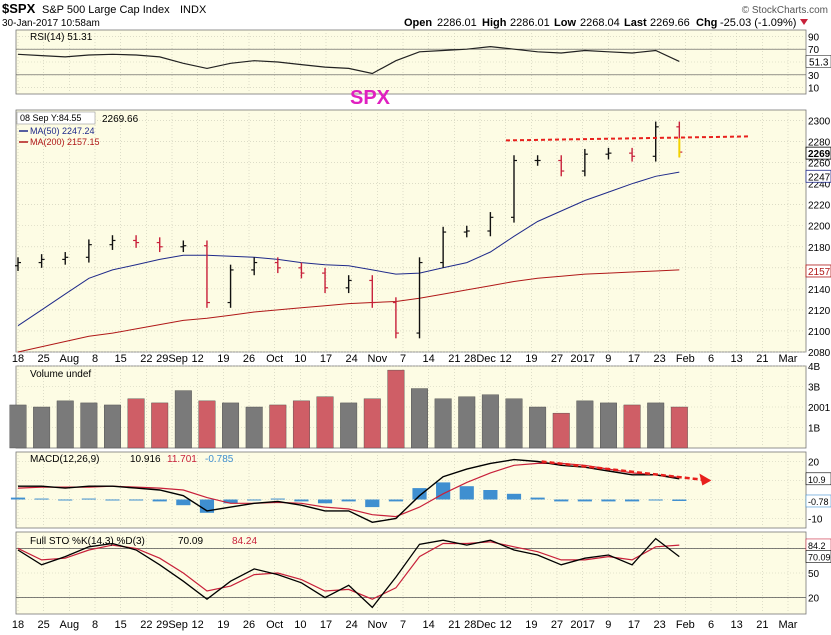 The image size is (831, 635). What do you see at coordinates (146, 359) in the screenshot?
I see `x-tick-label-price: 22` at bounding box center [146, 359].